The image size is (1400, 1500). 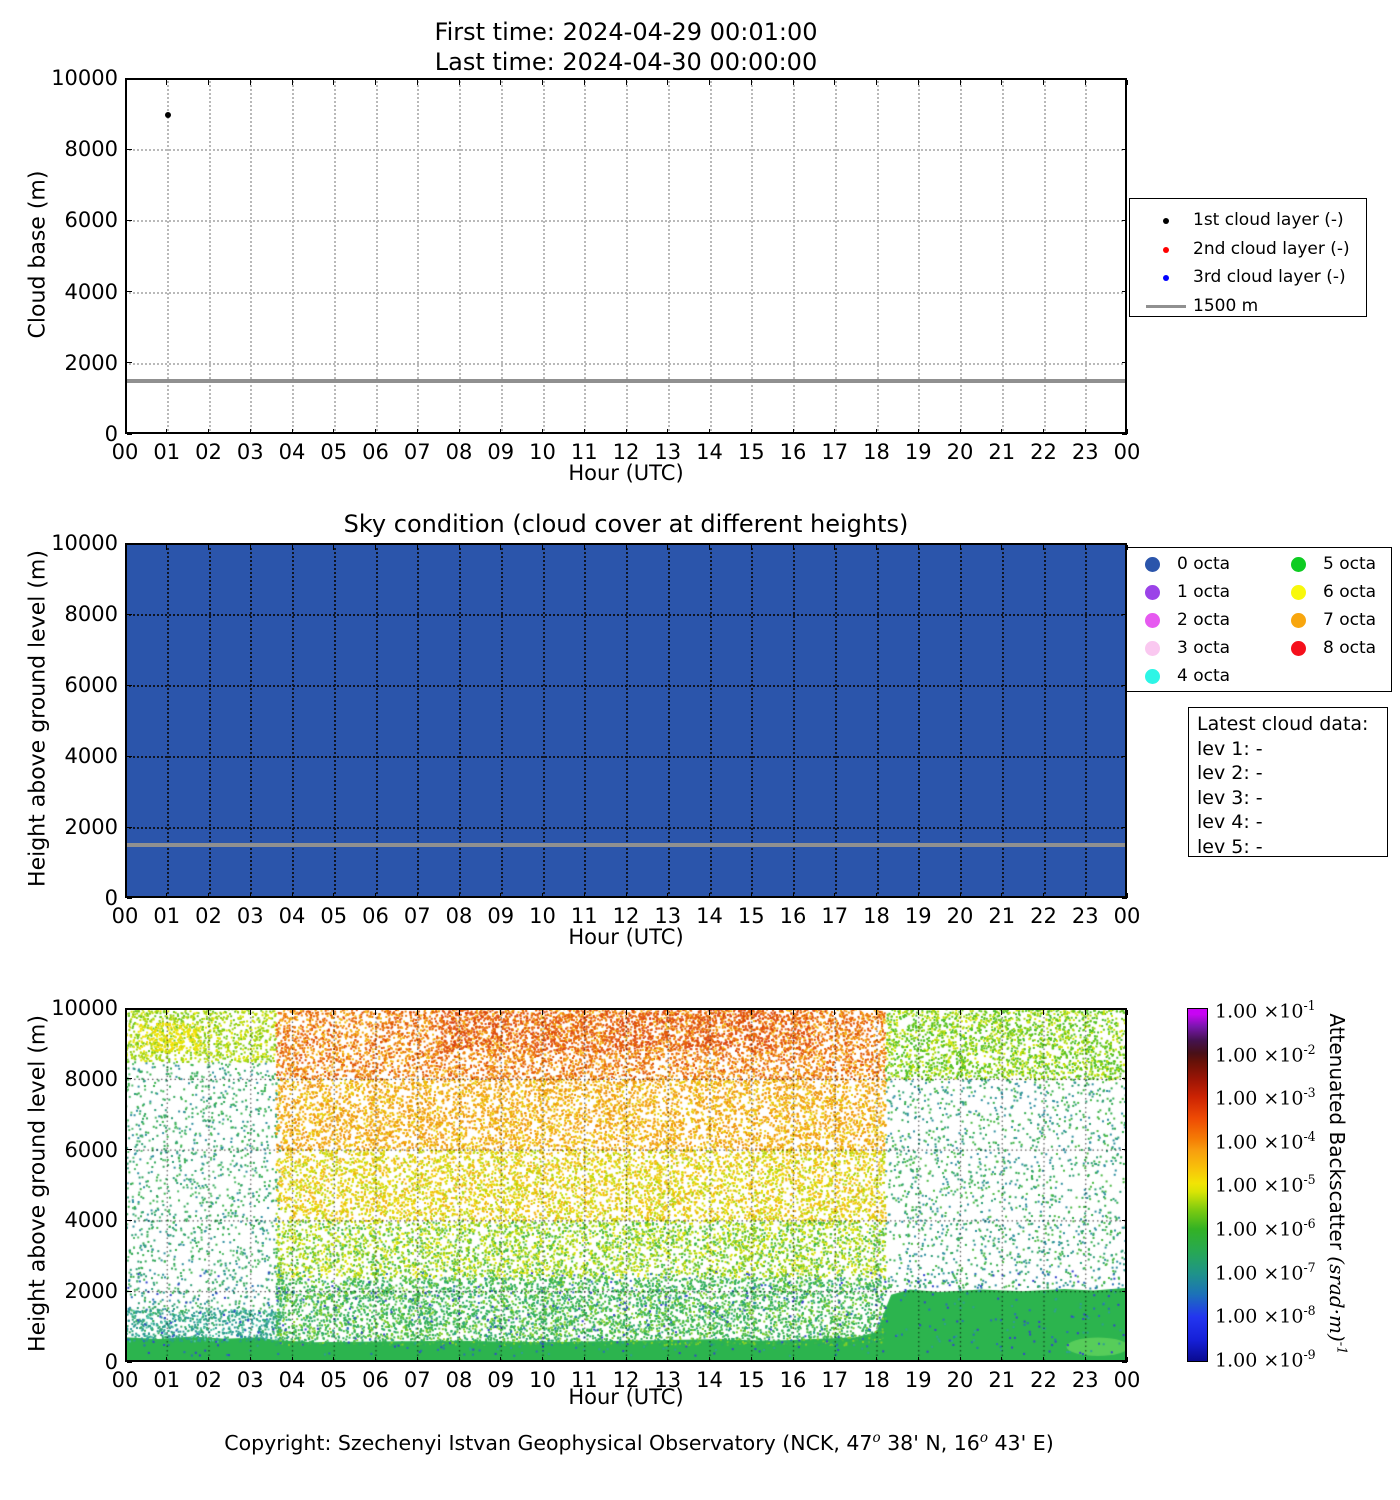 What do you see at coordinates (1085, 1380) in the screenshot?
I see `xtick-label: 23` at bounding box center [1085, 1380].